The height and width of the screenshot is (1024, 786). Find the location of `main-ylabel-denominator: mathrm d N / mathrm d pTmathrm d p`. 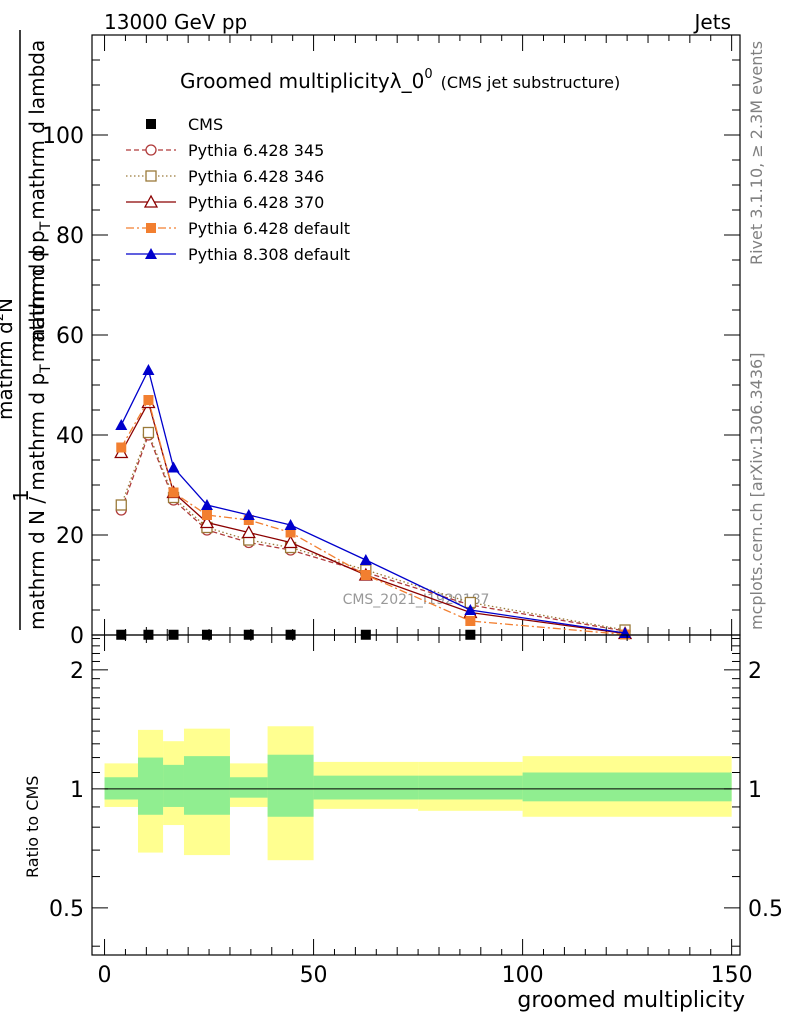

main-ylabel-denominator: mathrm d N / mathrm d pTmathrm d p is located at coordinates (39, 437).